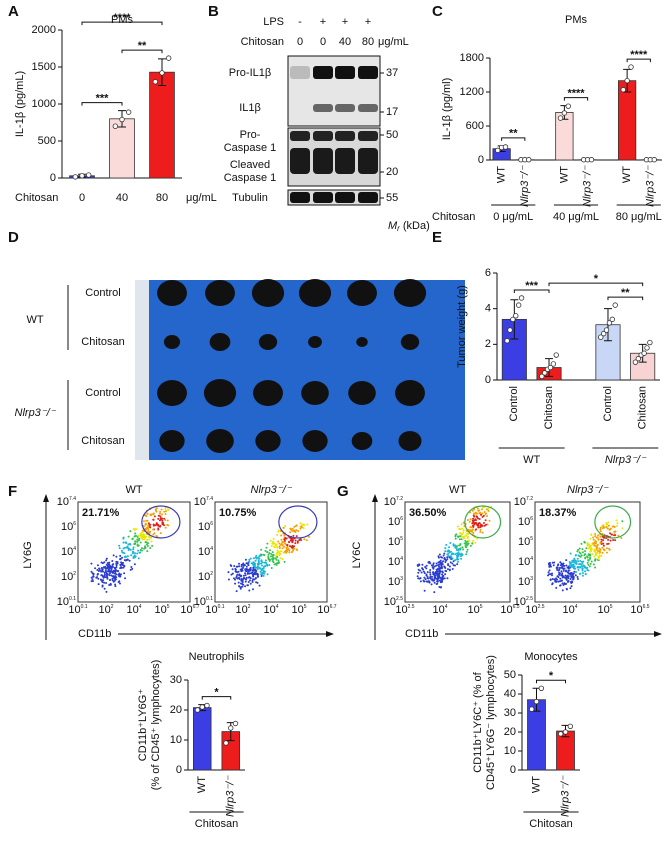 Image resolution: width=672 pixels, height=846 pixels. I want to click on bar, so click(627, 120).